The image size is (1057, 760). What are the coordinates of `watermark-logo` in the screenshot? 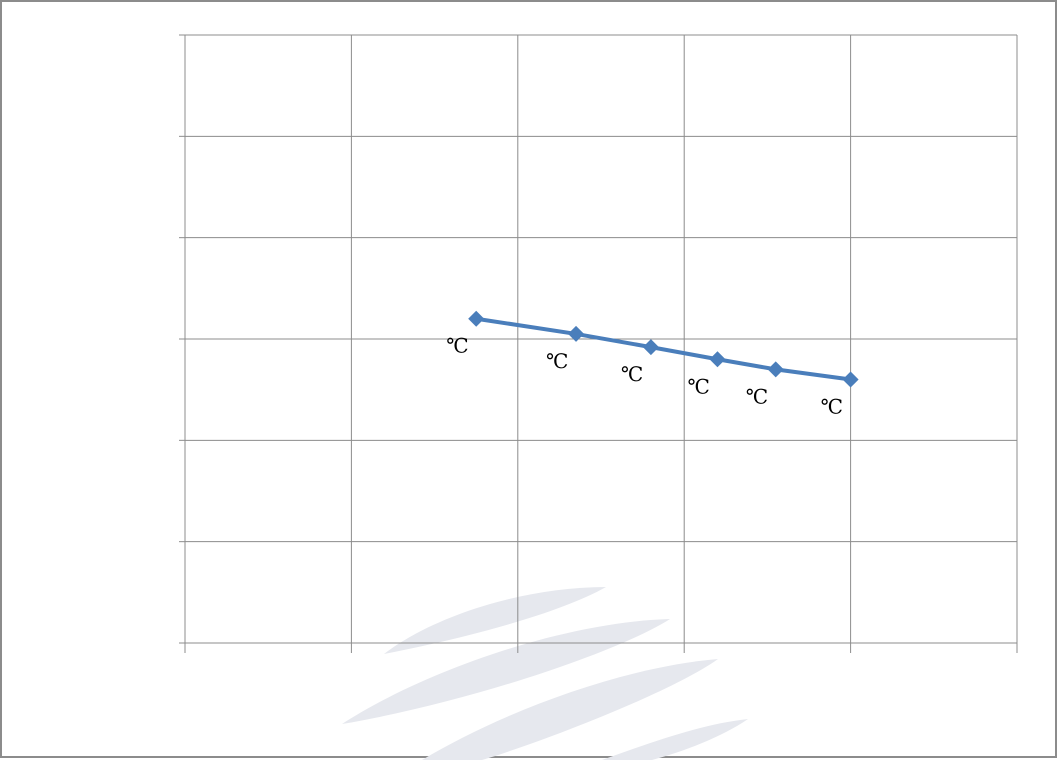 It's located at (545, 673).